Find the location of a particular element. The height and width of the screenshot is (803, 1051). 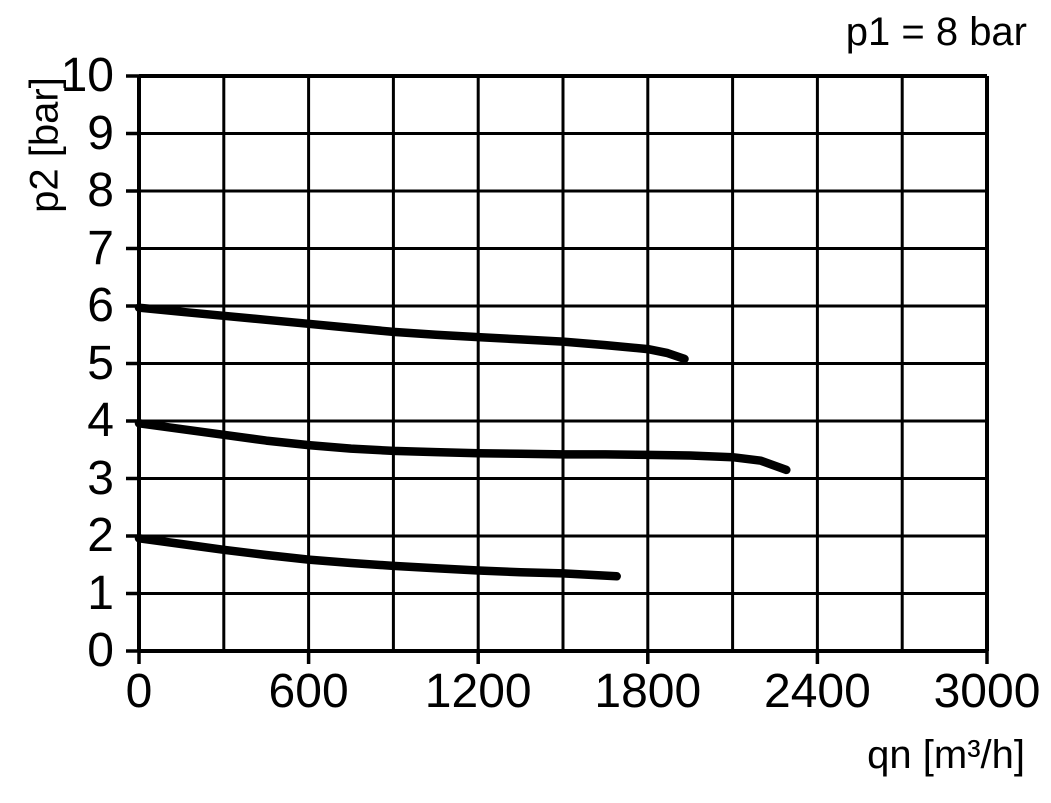

y-tick-label: 6 is located at coordinates (100, 305).